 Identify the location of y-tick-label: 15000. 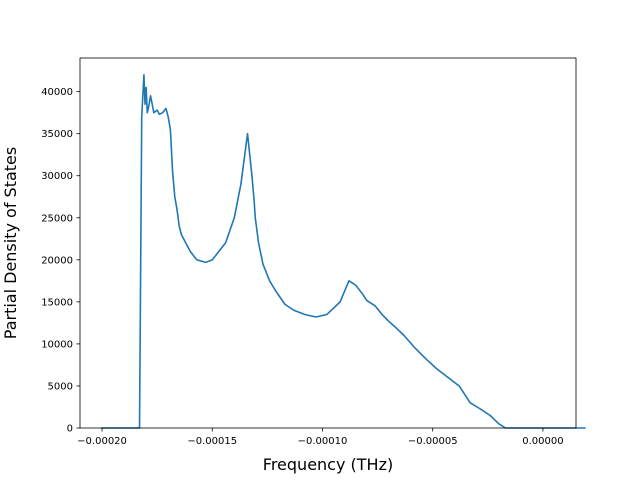
(57, 302).